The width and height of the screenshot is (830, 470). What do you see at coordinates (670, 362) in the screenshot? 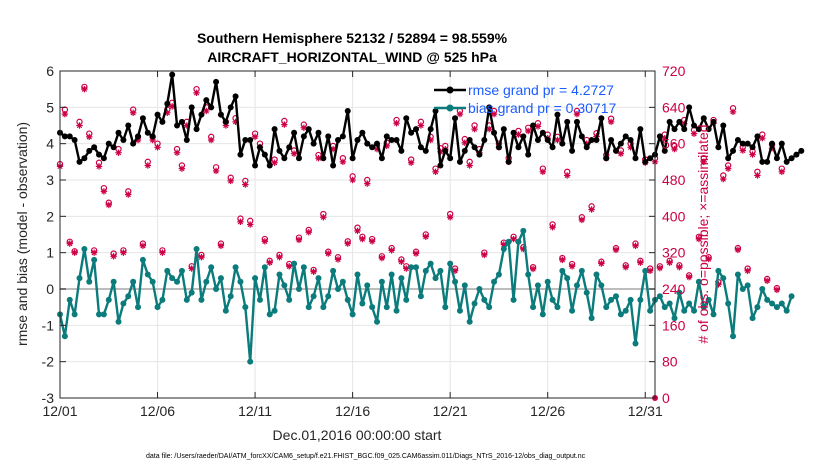
I see `y-right-tick-label: 80` at bounding box center [670, 362].